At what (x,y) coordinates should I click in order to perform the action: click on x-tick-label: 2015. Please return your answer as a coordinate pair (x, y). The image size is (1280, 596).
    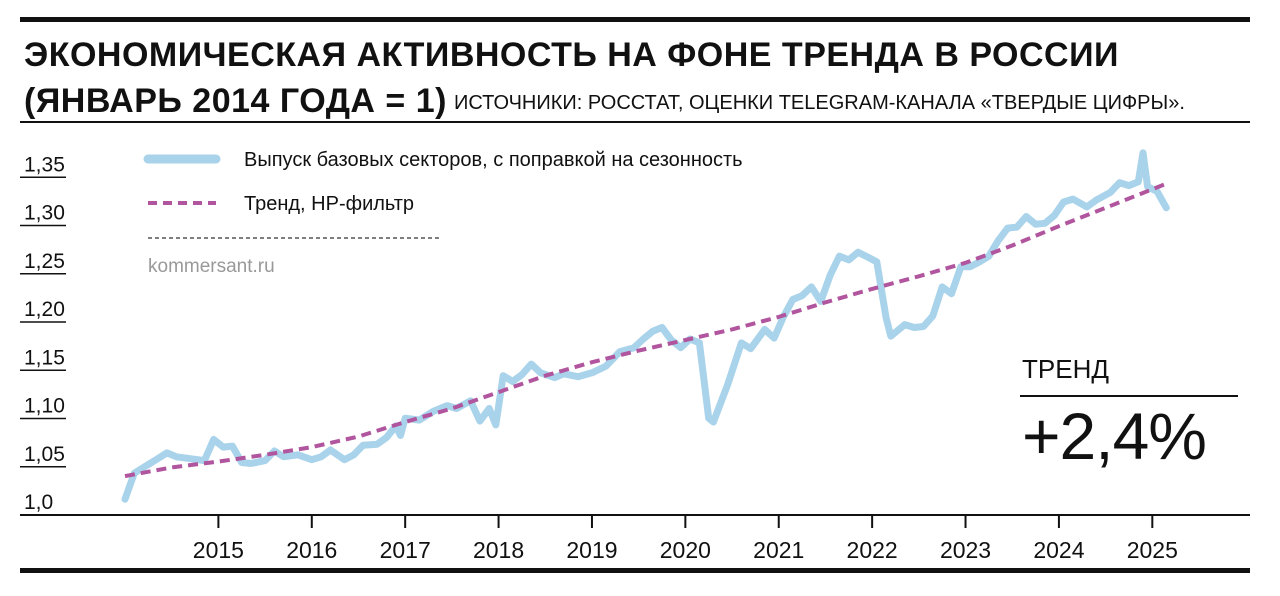
    Looking at the image, I should click on (218, 550).